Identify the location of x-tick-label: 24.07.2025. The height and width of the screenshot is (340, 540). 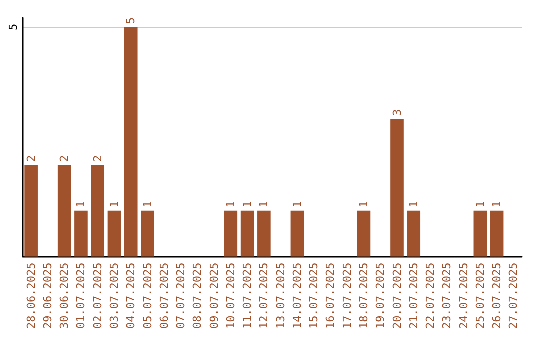
(463, 296).